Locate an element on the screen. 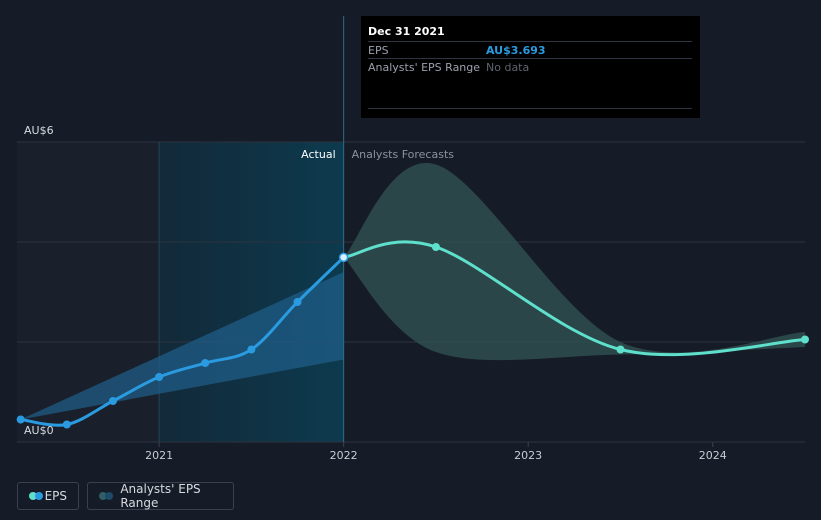 This screenshot has width=821, height=520. legend-range-label: Analysts' EPS Range is located at coordinates (160, 496).